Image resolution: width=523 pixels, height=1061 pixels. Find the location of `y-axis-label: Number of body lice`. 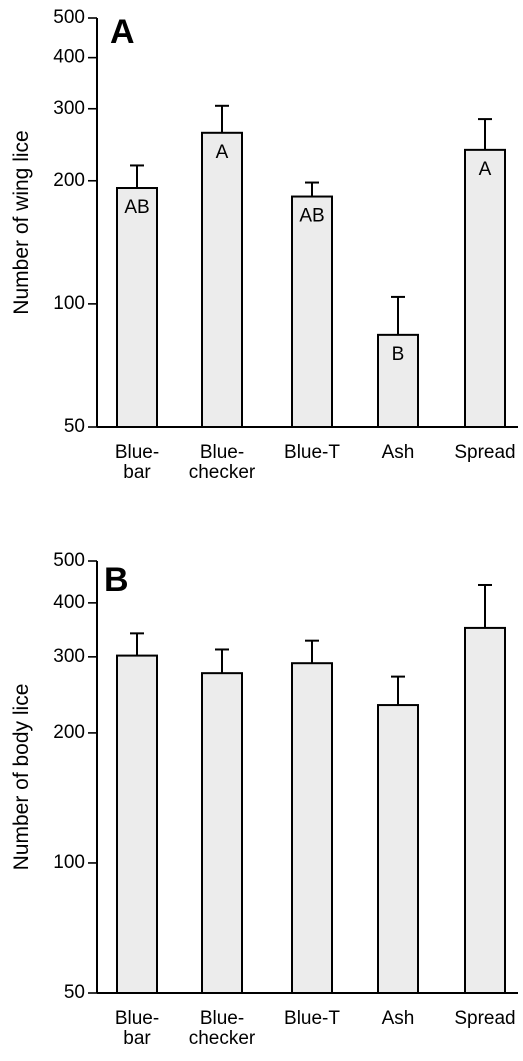

y-axis-label: Number of body lice is located at coordinates (21, 777).